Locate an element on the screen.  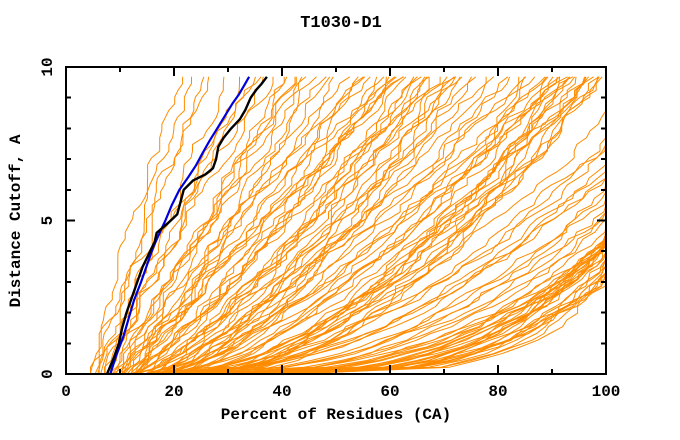
y-axis-label: Distance Cutoff, A is located at coordinates (16, 220).